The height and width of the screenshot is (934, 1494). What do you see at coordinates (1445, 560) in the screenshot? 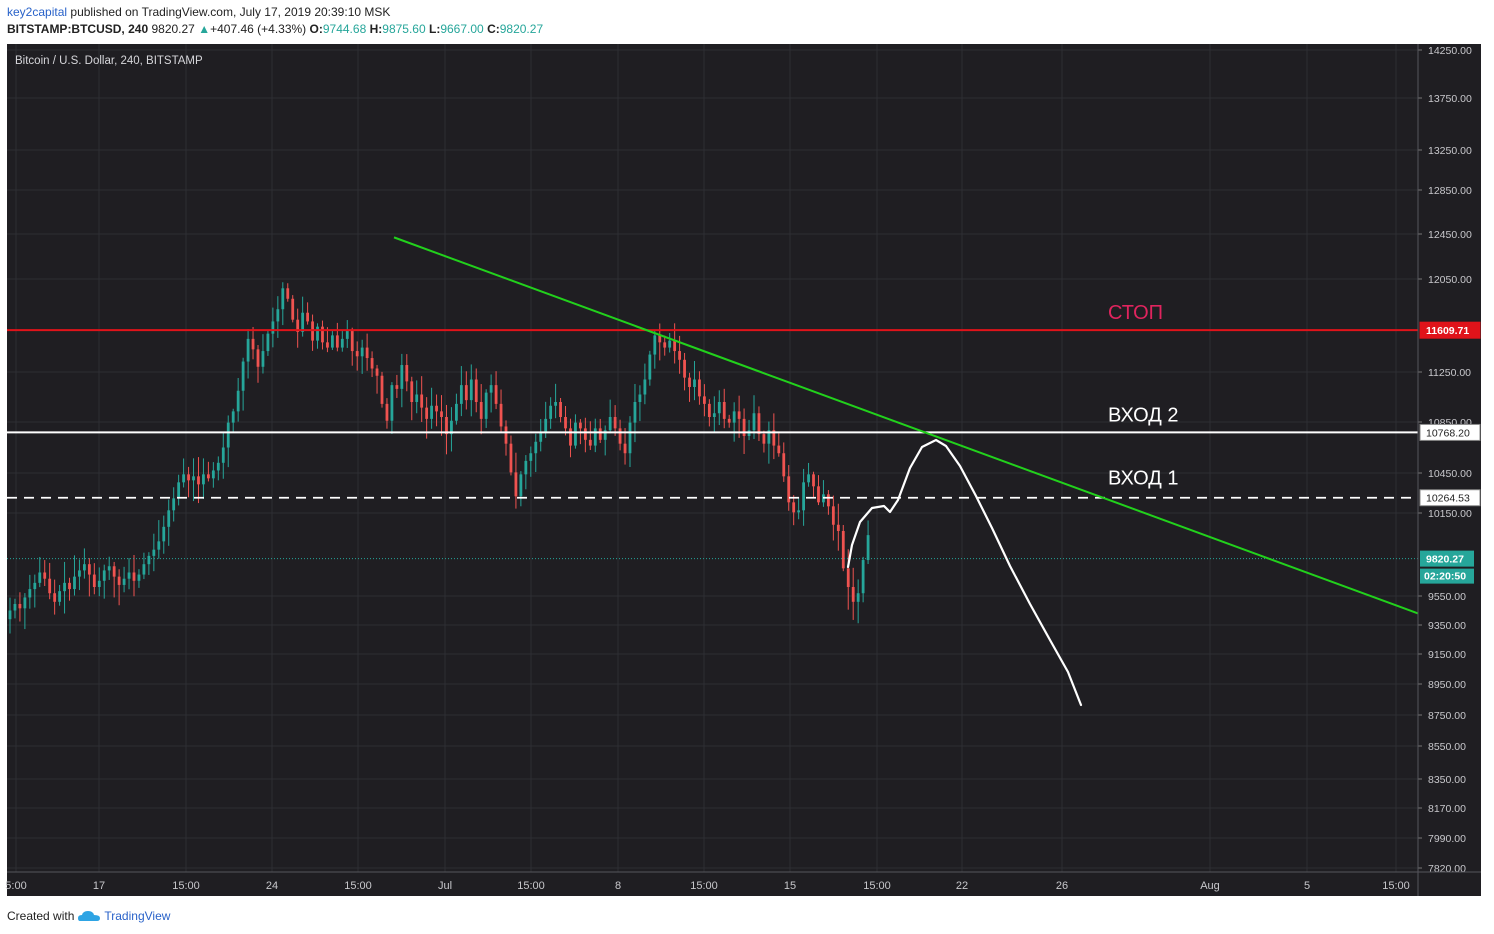
I see `current-price-label: 9820.27` at bounding box center [1445, 560].